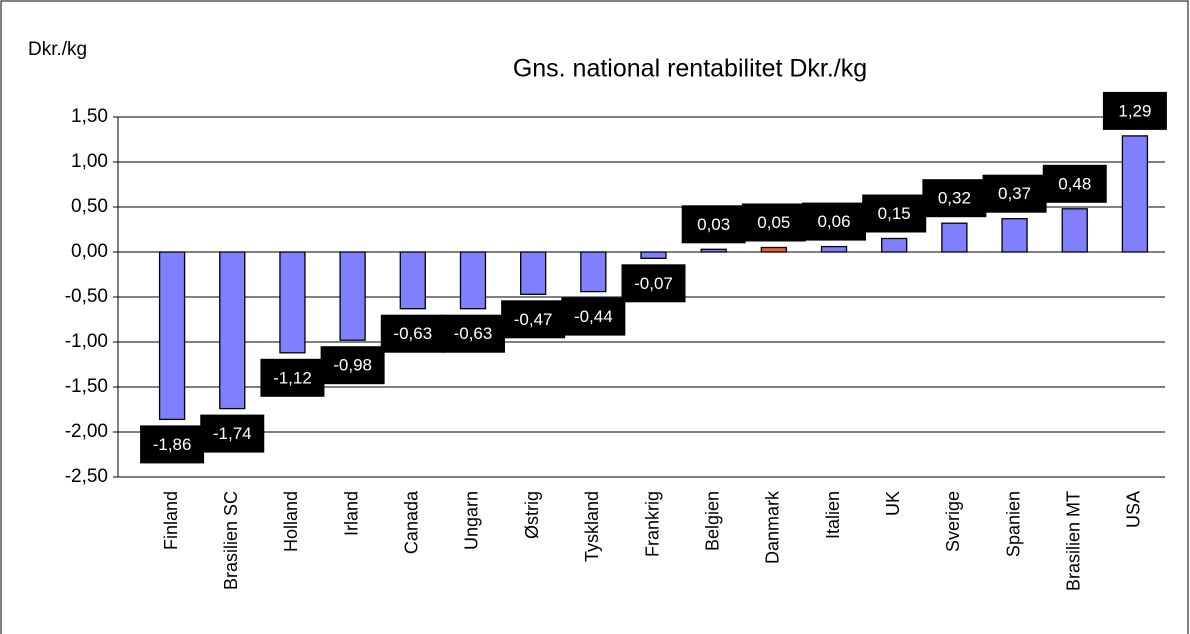 This screenshot has width=1190, height=634. Describe the element at coordinates (86, 386) in the screenshot. I see `y-tick-label: -1,50` at that location.